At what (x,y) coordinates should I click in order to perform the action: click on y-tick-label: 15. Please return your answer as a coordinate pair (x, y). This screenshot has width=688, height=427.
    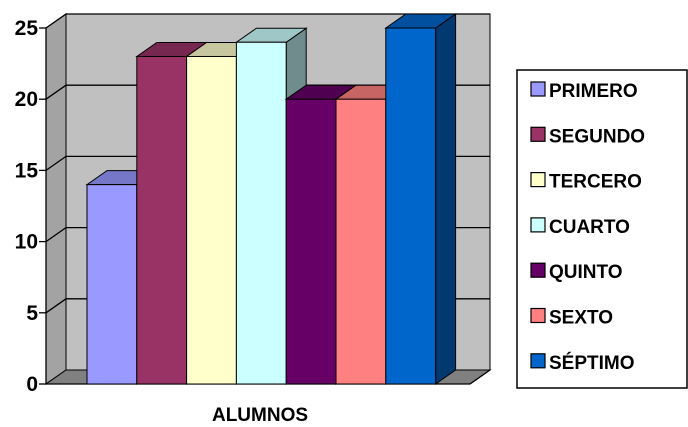
    Looking at the image, I should click on (27, 170).